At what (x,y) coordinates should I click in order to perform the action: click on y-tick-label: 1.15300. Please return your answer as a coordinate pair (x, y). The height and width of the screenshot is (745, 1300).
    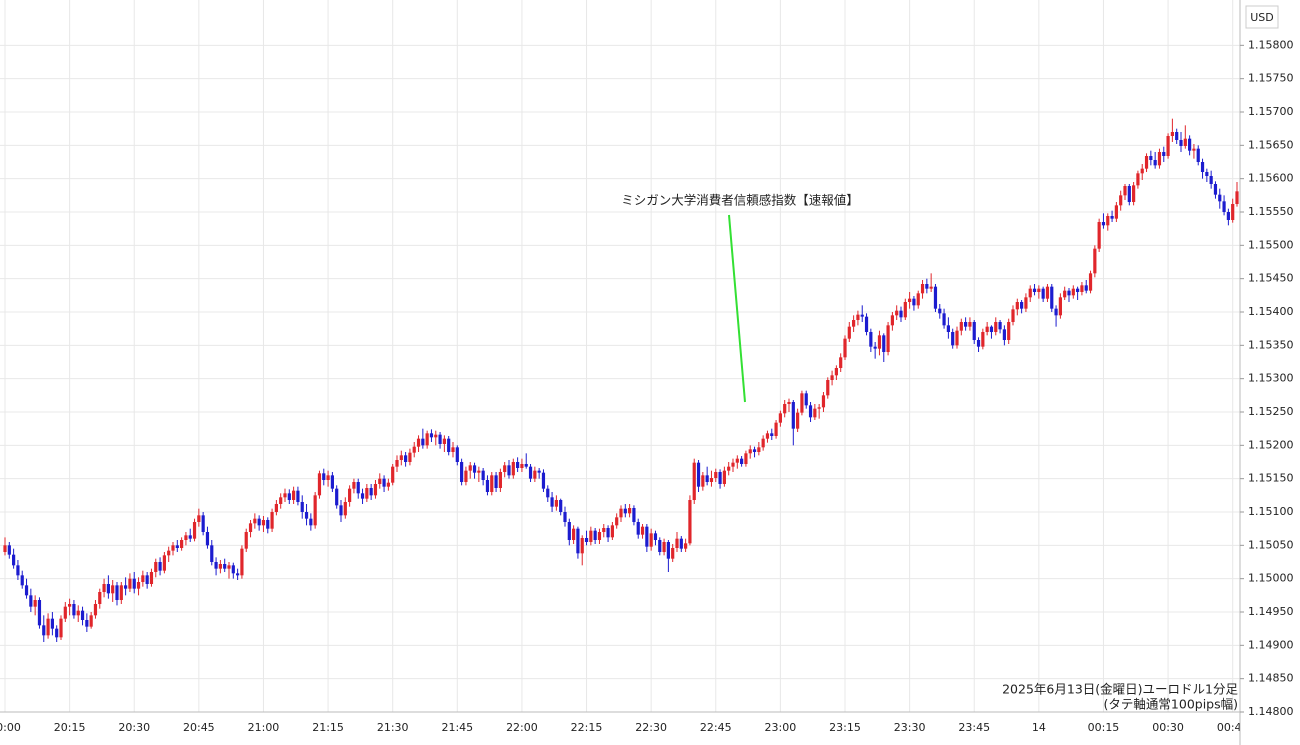
    Looking at the image, I should click on (1271, 378).